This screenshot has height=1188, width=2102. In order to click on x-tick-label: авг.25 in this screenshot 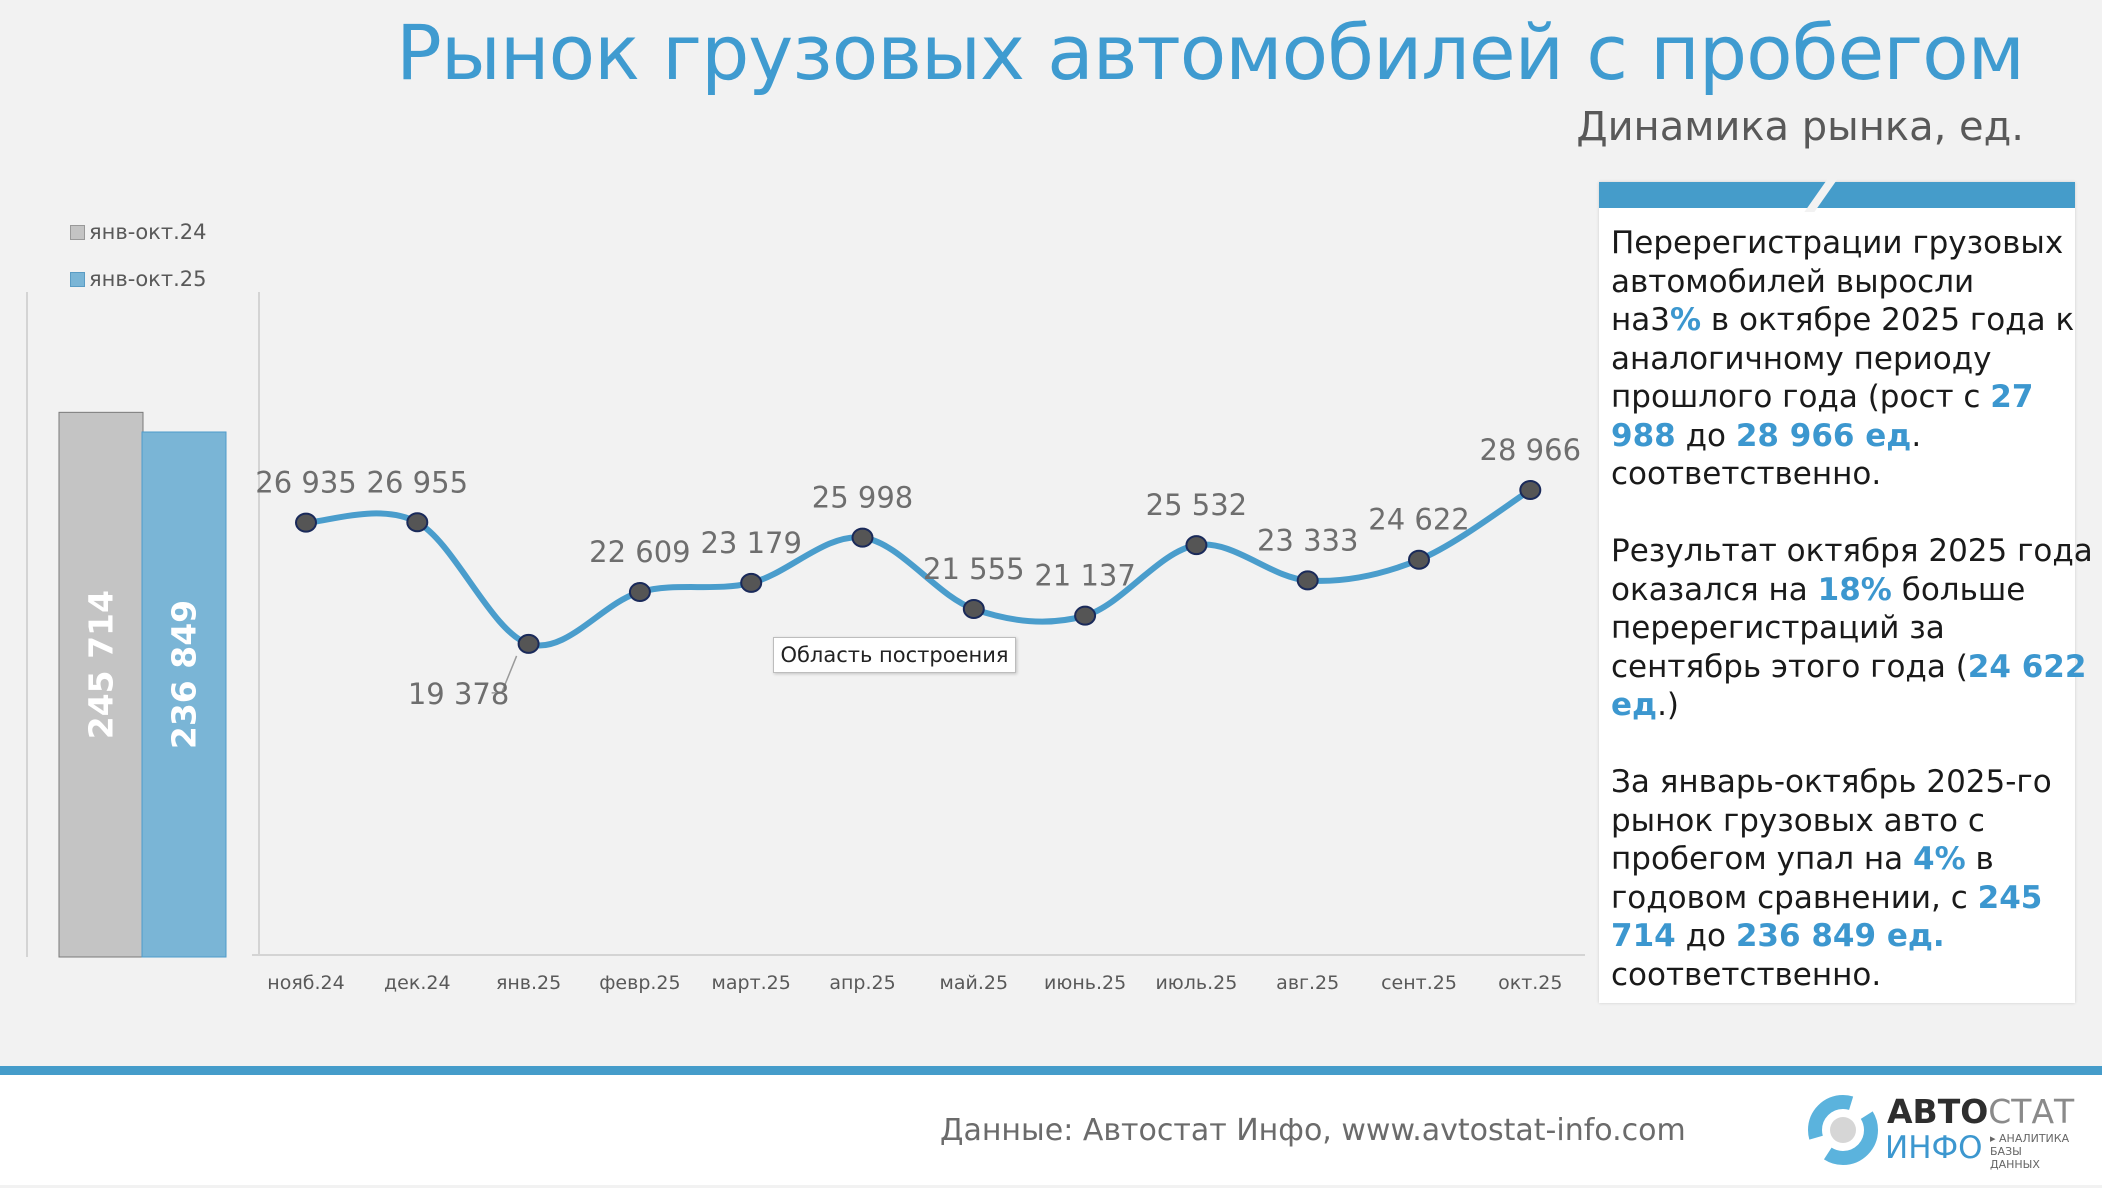, I will do `click(1307, 983)`.